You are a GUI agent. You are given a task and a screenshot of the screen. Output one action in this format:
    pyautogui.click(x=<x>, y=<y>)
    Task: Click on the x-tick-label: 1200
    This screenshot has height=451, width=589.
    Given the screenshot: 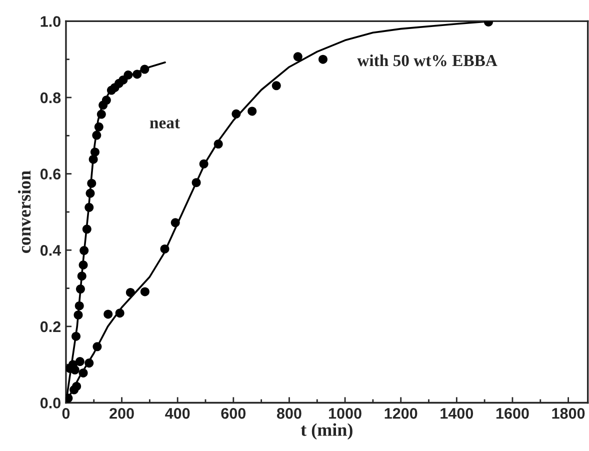 What is the action you would take?
    pyautogui.click(x=401, y=413)
    